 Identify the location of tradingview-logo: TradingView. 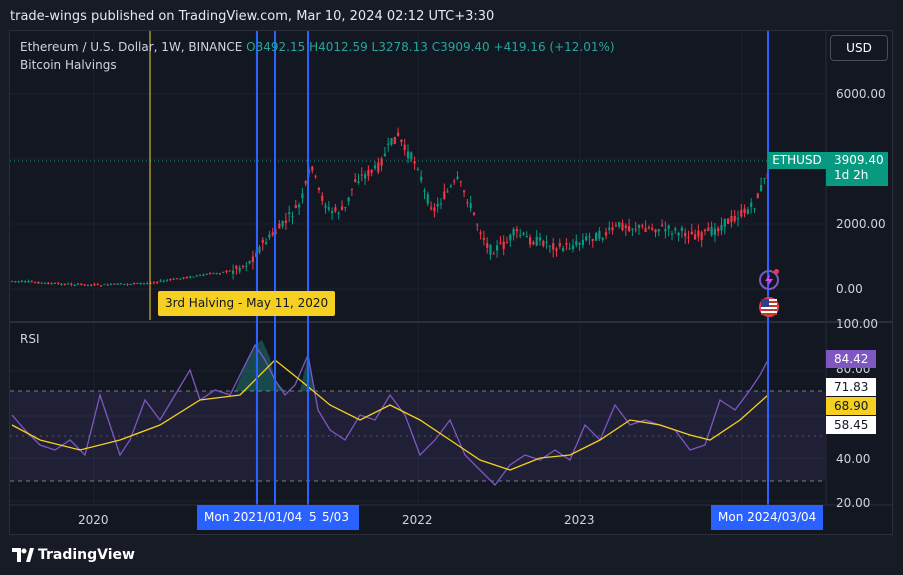
(73, 555).